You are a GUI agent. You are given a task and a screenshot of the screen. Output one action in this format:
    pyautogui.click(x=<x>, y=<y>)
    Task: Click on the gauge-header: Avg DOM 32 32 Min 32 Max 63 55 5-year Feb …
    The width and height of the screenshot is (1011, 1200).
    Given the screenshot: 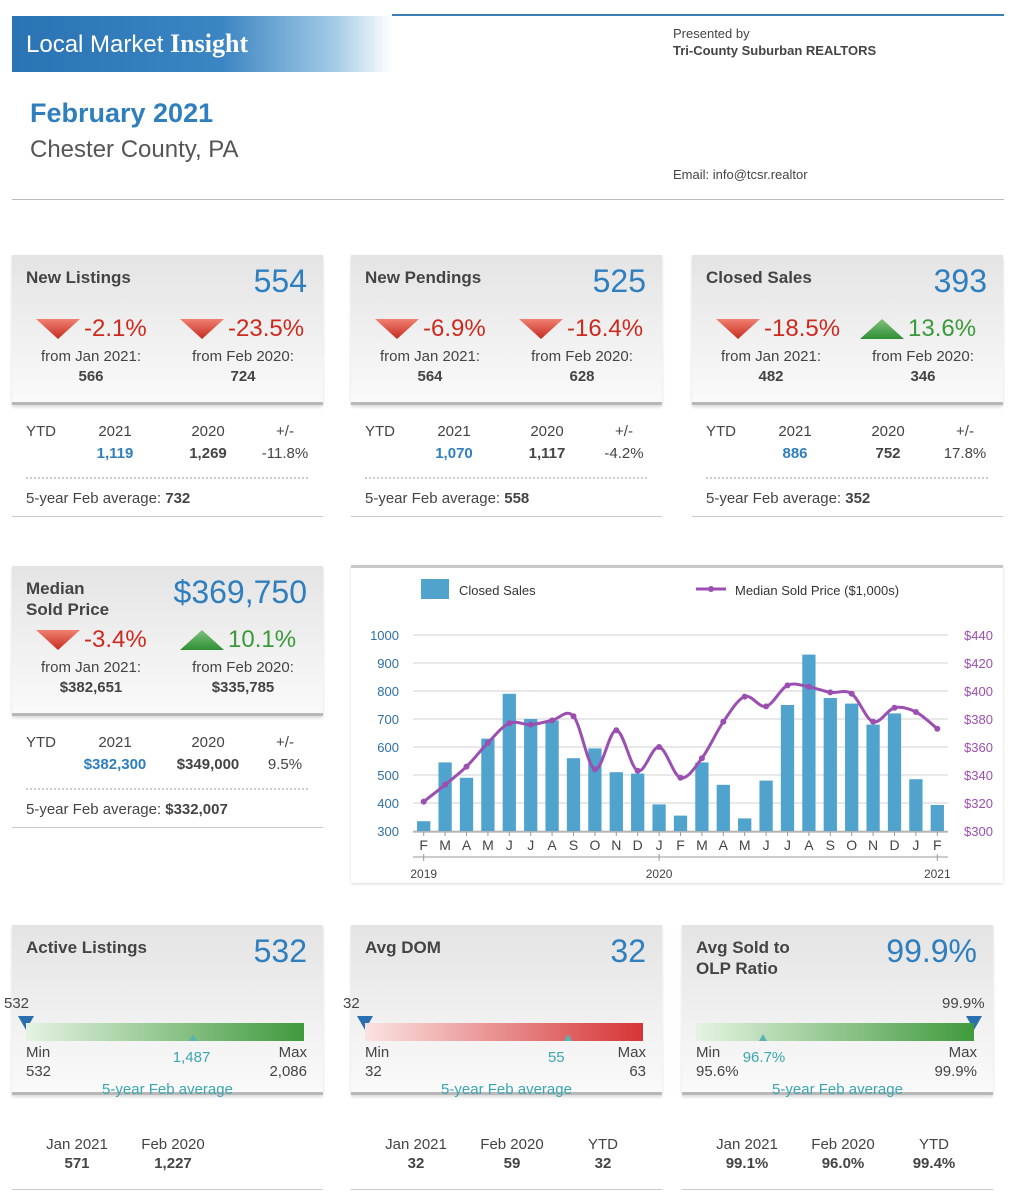 What is the action you would take?
    pyautogui.click(x=502, y=1011)
    